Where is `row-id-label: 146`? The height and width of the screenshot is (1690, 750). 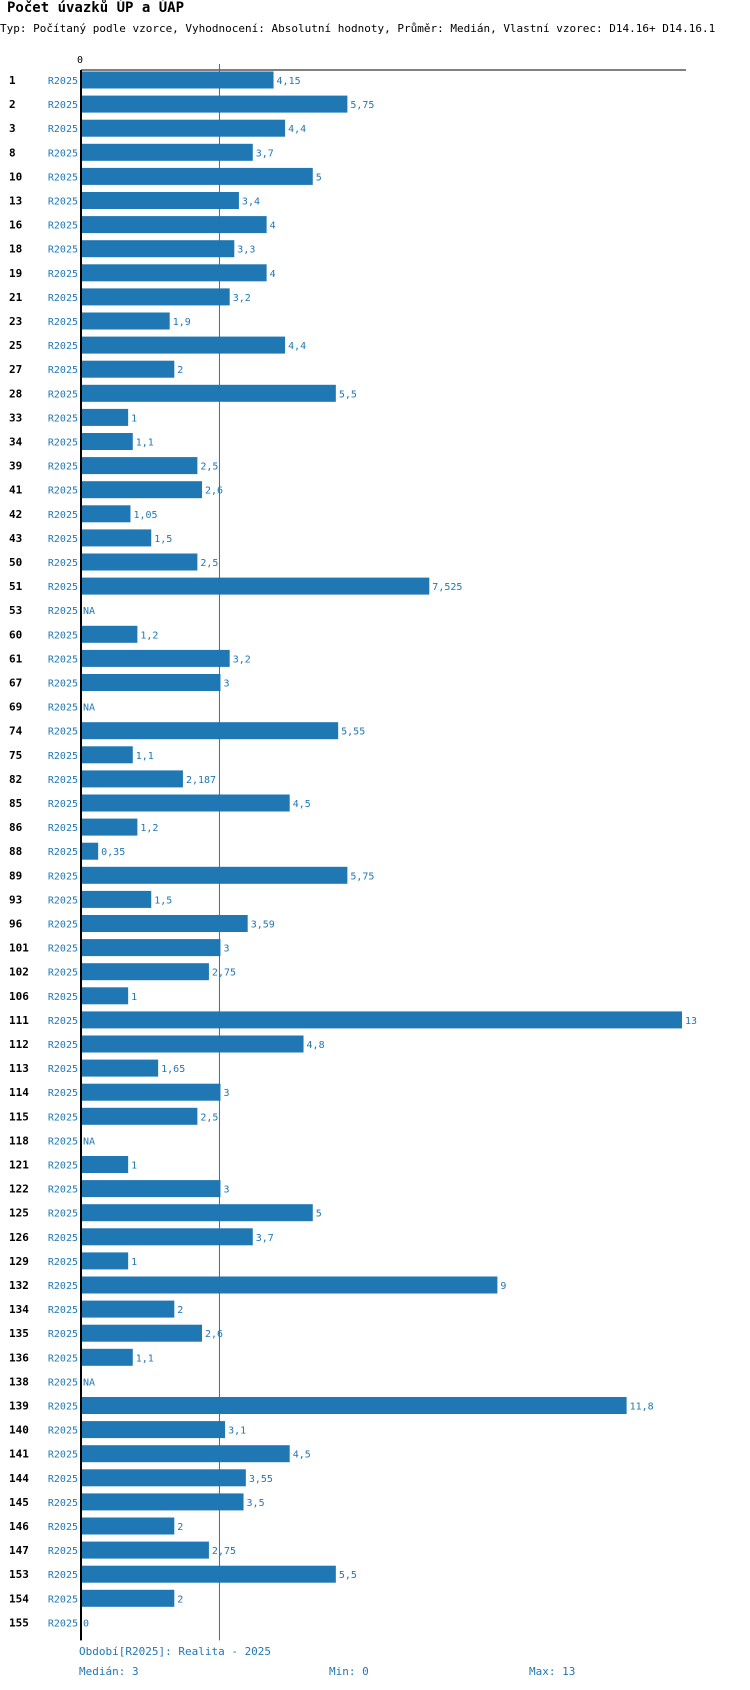
row-id-label: 146 is located at coordinates (19, 1526).